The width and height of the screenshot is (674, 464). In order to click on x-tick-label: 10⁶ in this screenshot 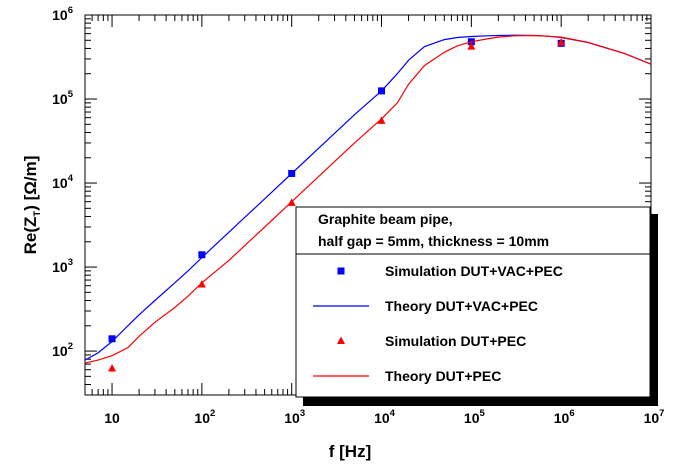, I will do `click(564, 417)`.